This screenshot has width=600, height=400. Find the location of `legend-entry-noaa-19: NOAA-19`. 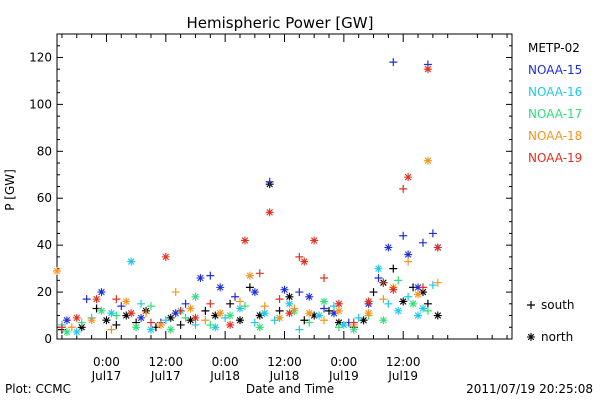

legend-entry-noaa-19: NOAA-19 is located at coordinates (555, 158).